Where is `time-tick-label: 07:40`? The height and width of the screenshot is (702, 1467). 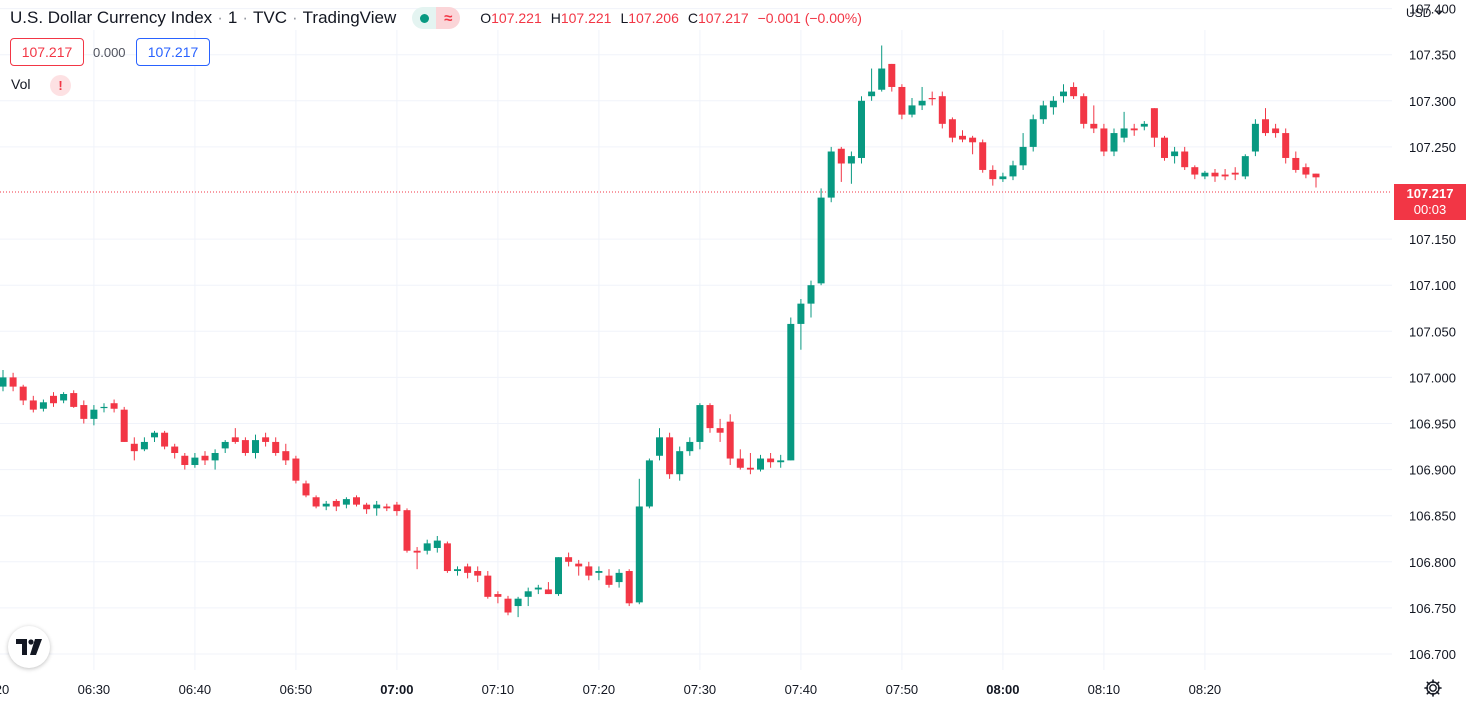
time-tick-label: 07:40 is located at coordinates (801, 689).